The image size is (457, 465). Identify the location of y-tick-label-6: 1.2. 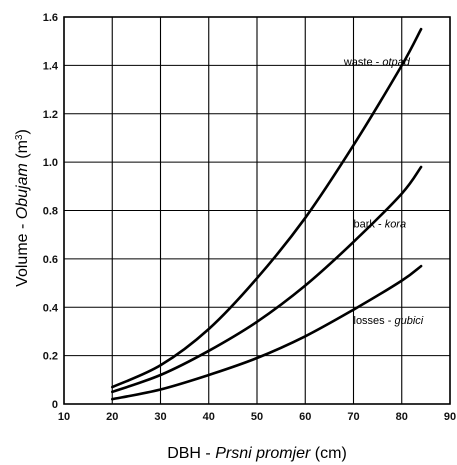
(50, 115).